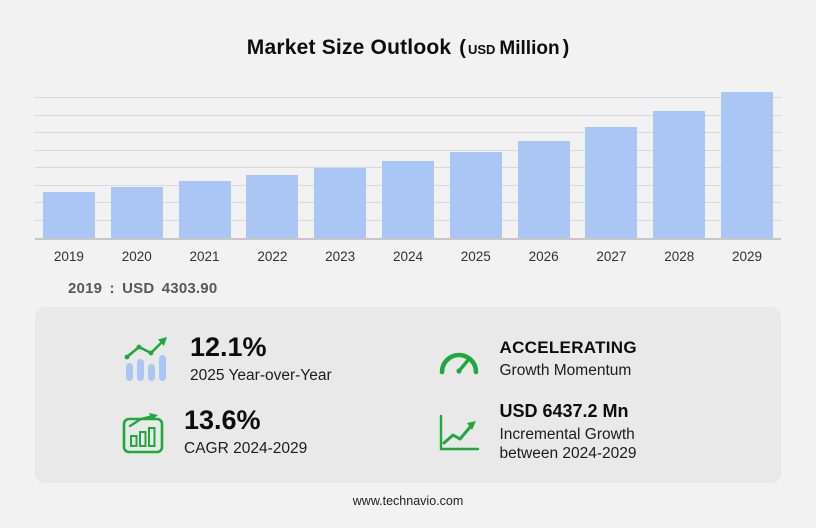  I want to click on page-title: Market Size Outlook (USD Million), so click(408, 30).